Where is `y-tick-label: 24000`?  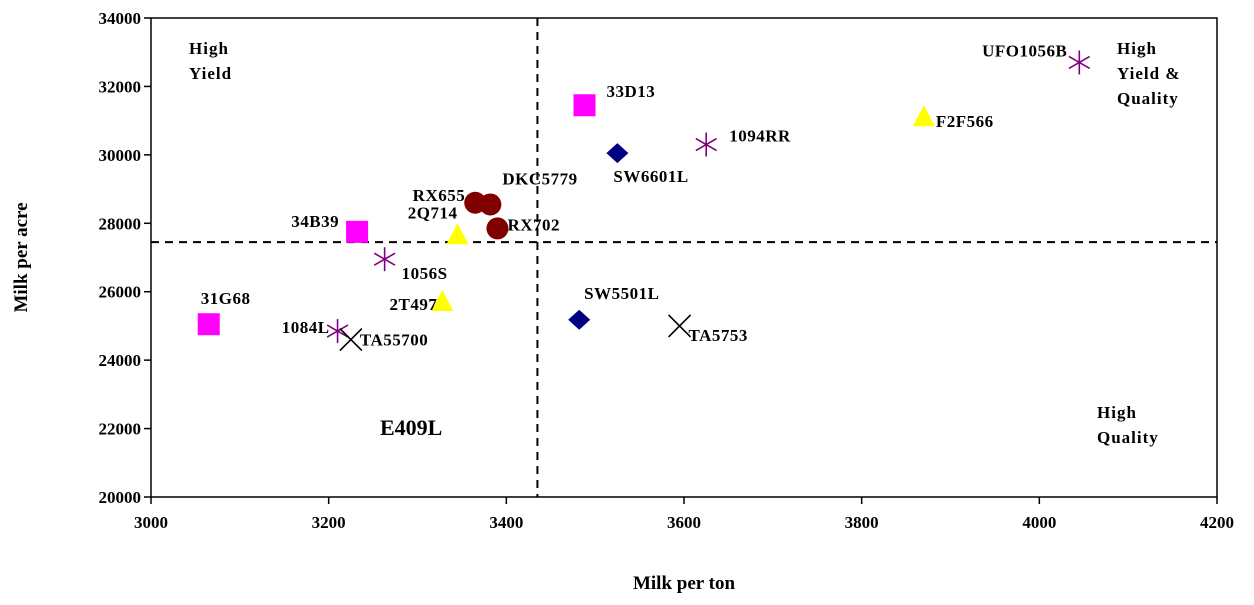 y-tick-label: 24000 is located at coordinates (120, 360).